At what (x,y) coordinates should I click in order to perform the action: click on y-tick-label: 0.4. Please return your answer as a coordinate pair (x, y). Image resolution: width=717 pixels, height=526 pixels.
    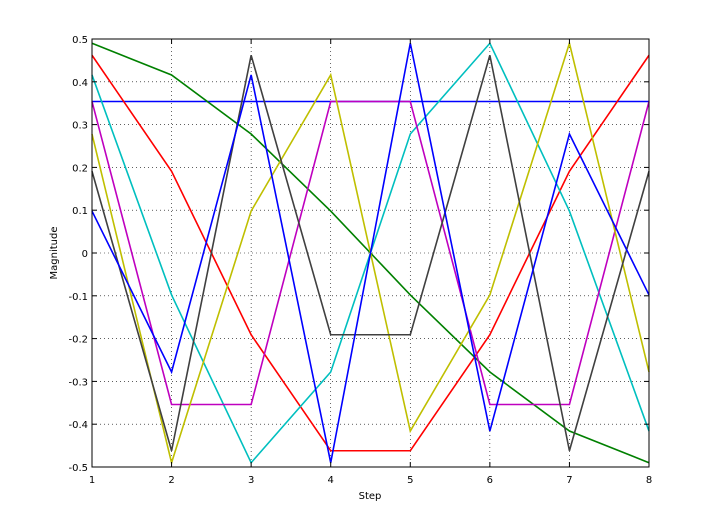
    Looking at the image, I should click on (80, 83).